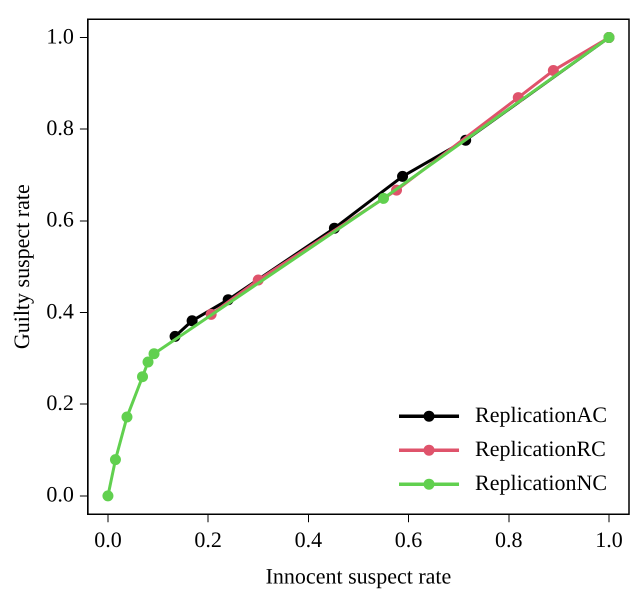 This screenshot has width=643, height=601. What do you see at coordinates (509, 539) in the screenshot?
I see `x-tick-label: 0.8` at bounding box center [509, 539].